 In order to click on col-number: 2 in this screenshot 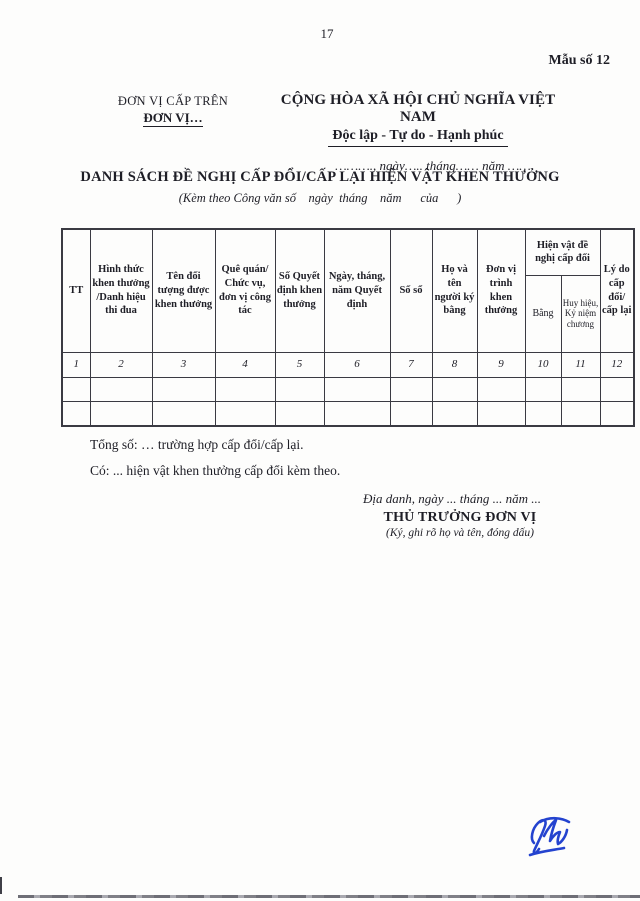, I will do `click(121, 364)`.